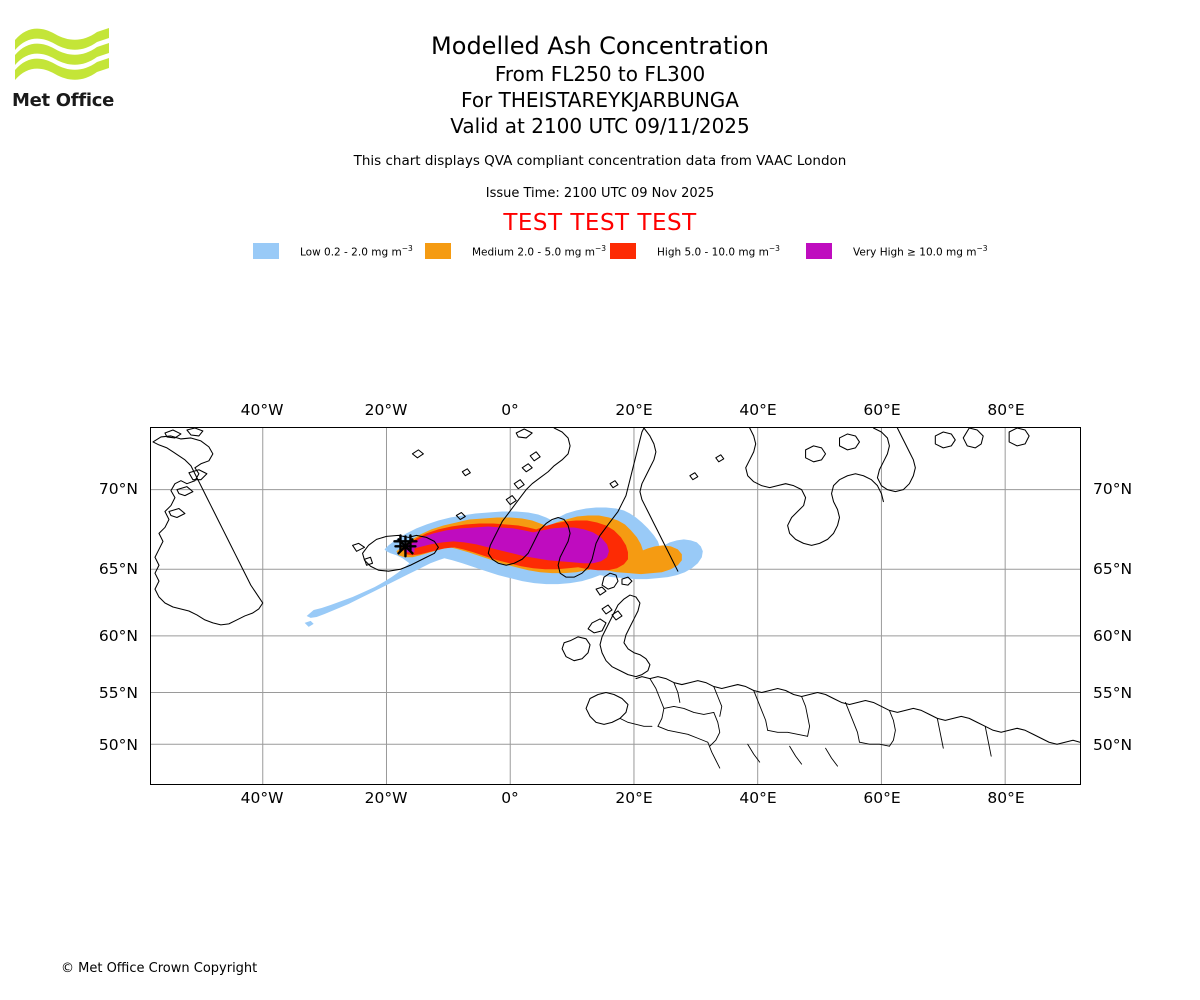  Describe the element at coordinates (438, 251) in the screenshot. I see `legend-swatch-medium` at that location.